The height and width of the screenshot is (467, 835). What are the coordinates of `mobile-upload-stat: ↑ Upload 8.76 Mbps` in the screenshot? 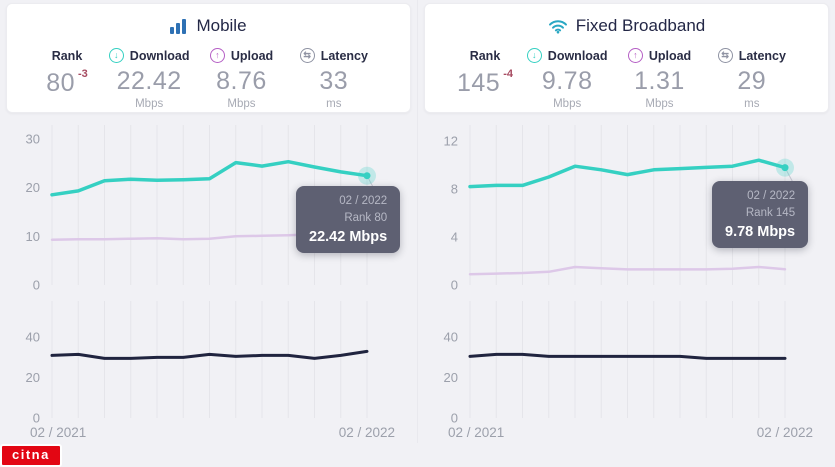 It's located at (241, 78).